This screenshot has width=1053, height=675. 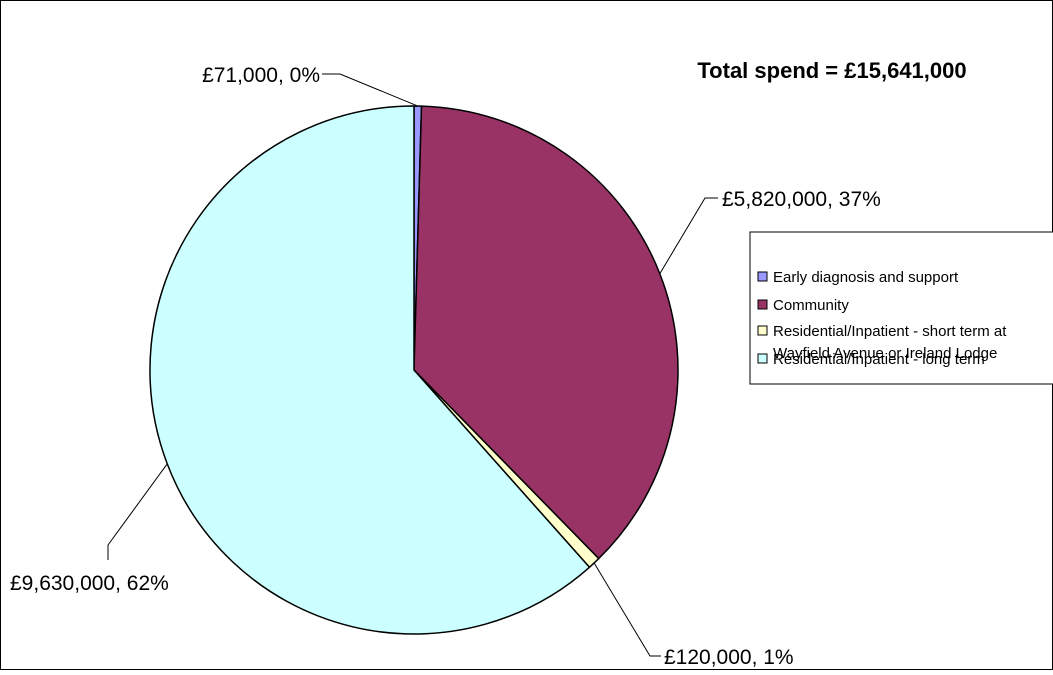 I want to click on data-label: £9,630,000, 62%, so click(x=89, y=583).